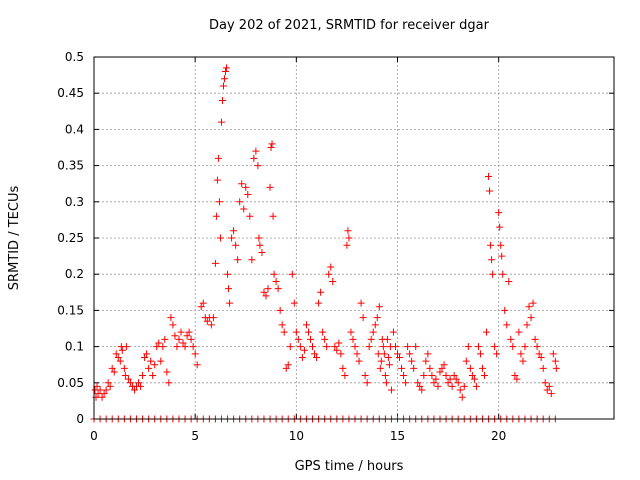  Describe the element at coordinates (296, 436) in the screenshot. I see `x-tick-label: 10` at that location.